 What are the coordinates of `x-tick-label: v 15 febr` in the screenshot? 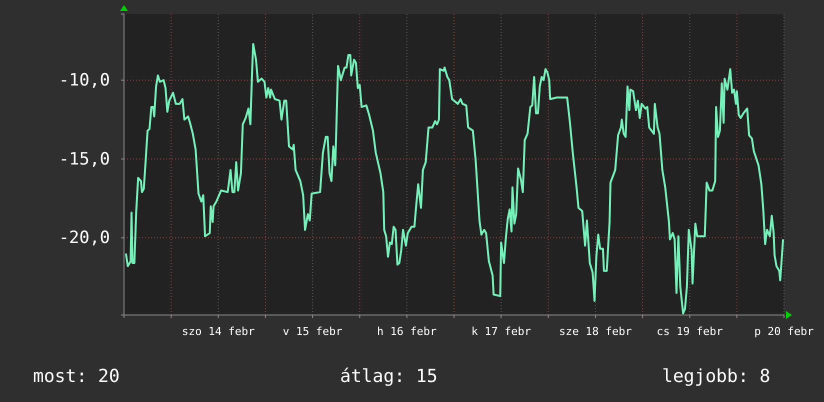 It's located at (312, 331).